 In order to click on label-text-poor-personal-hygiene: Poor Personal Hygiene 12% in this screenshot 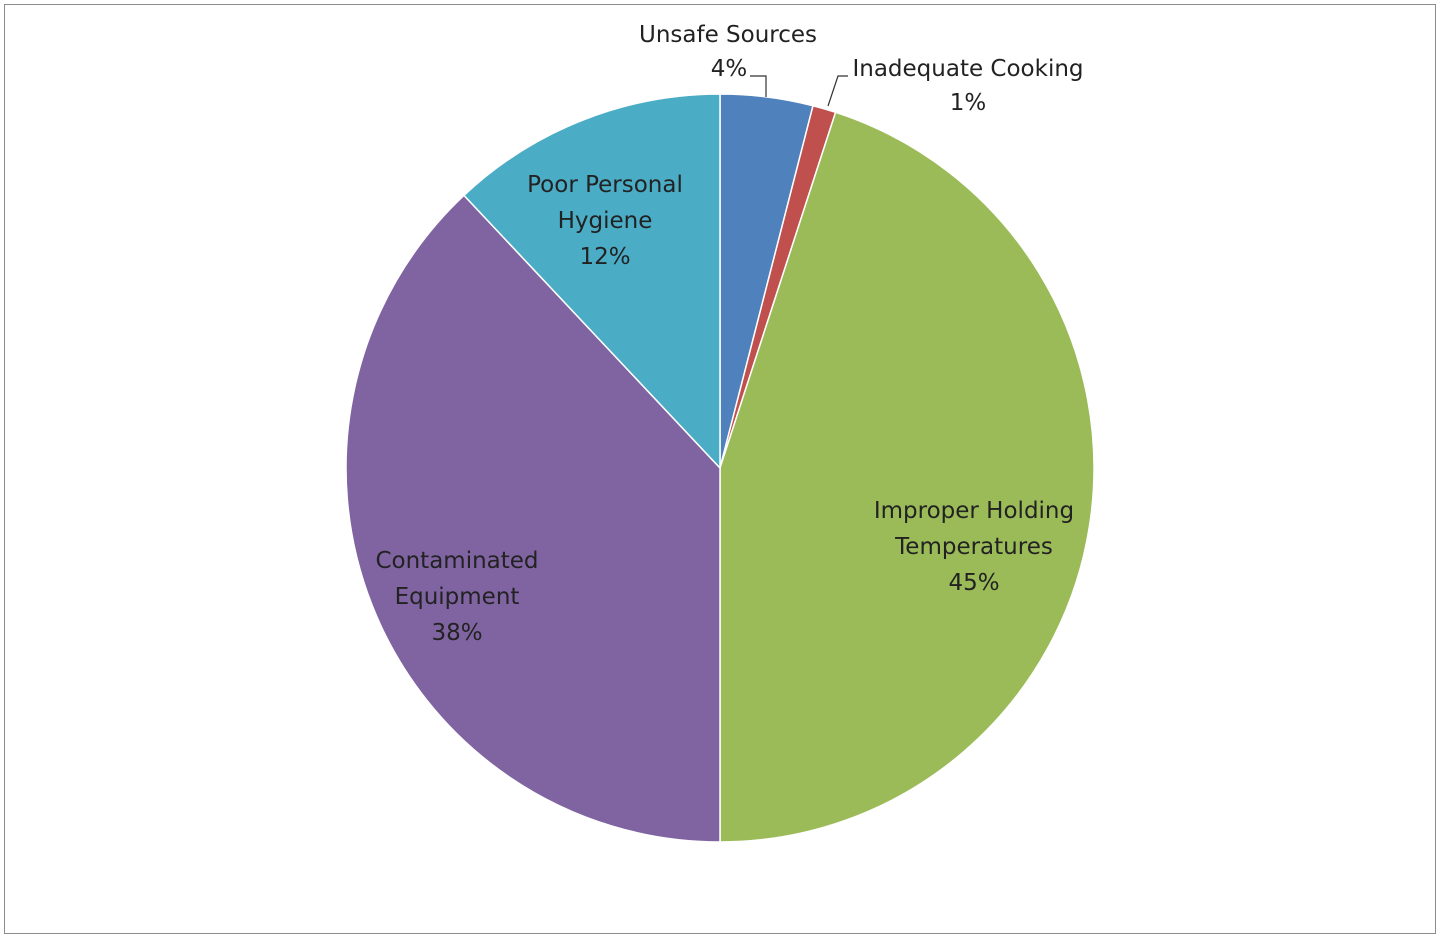, I will do `click(605, 221)`.